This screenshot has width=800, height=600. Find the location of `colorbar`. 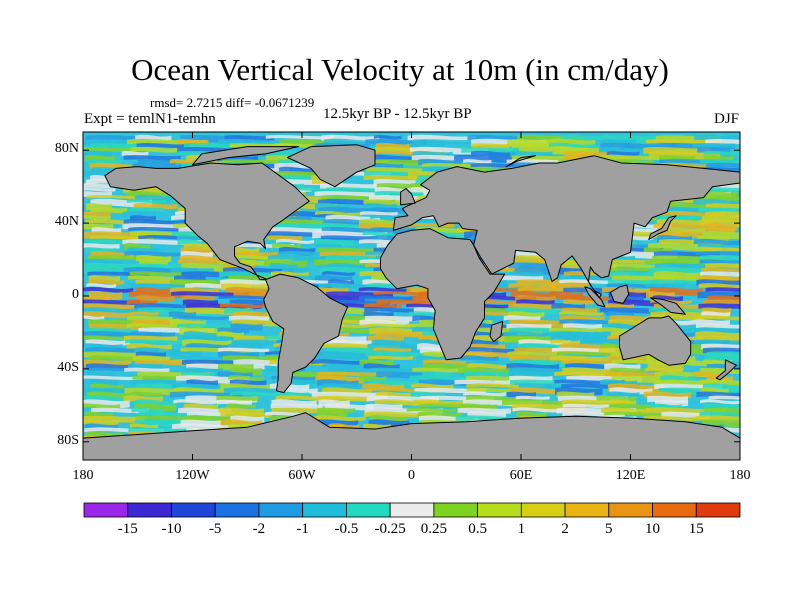

colorbar is located at coordinates (412, 510).